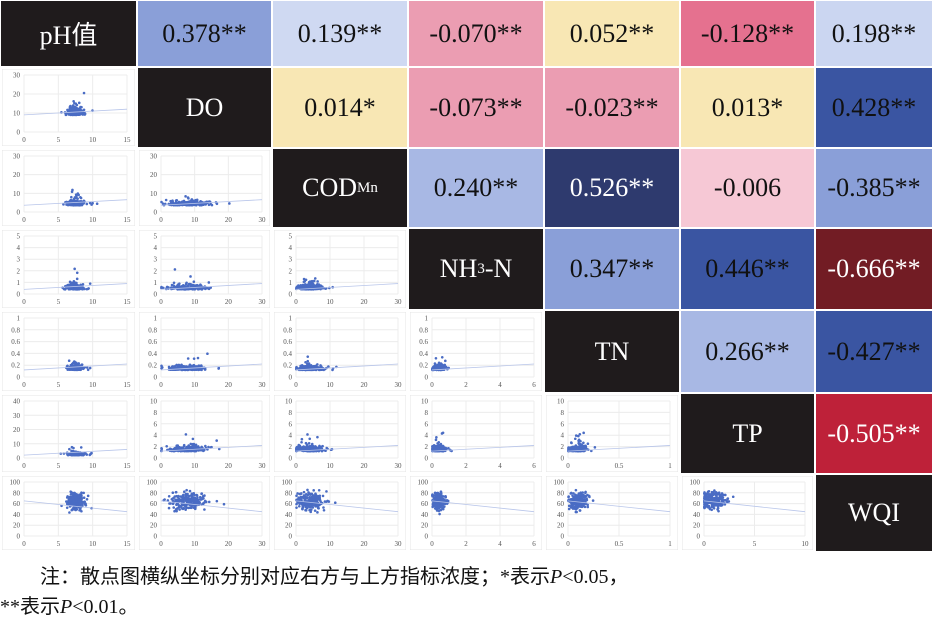 The width and height of the screenshot is (933, 629). What do you see at coordinates (93, 140) in the screenshot?
I see `x-tick-label: 10` at bounding box center [93, 140].